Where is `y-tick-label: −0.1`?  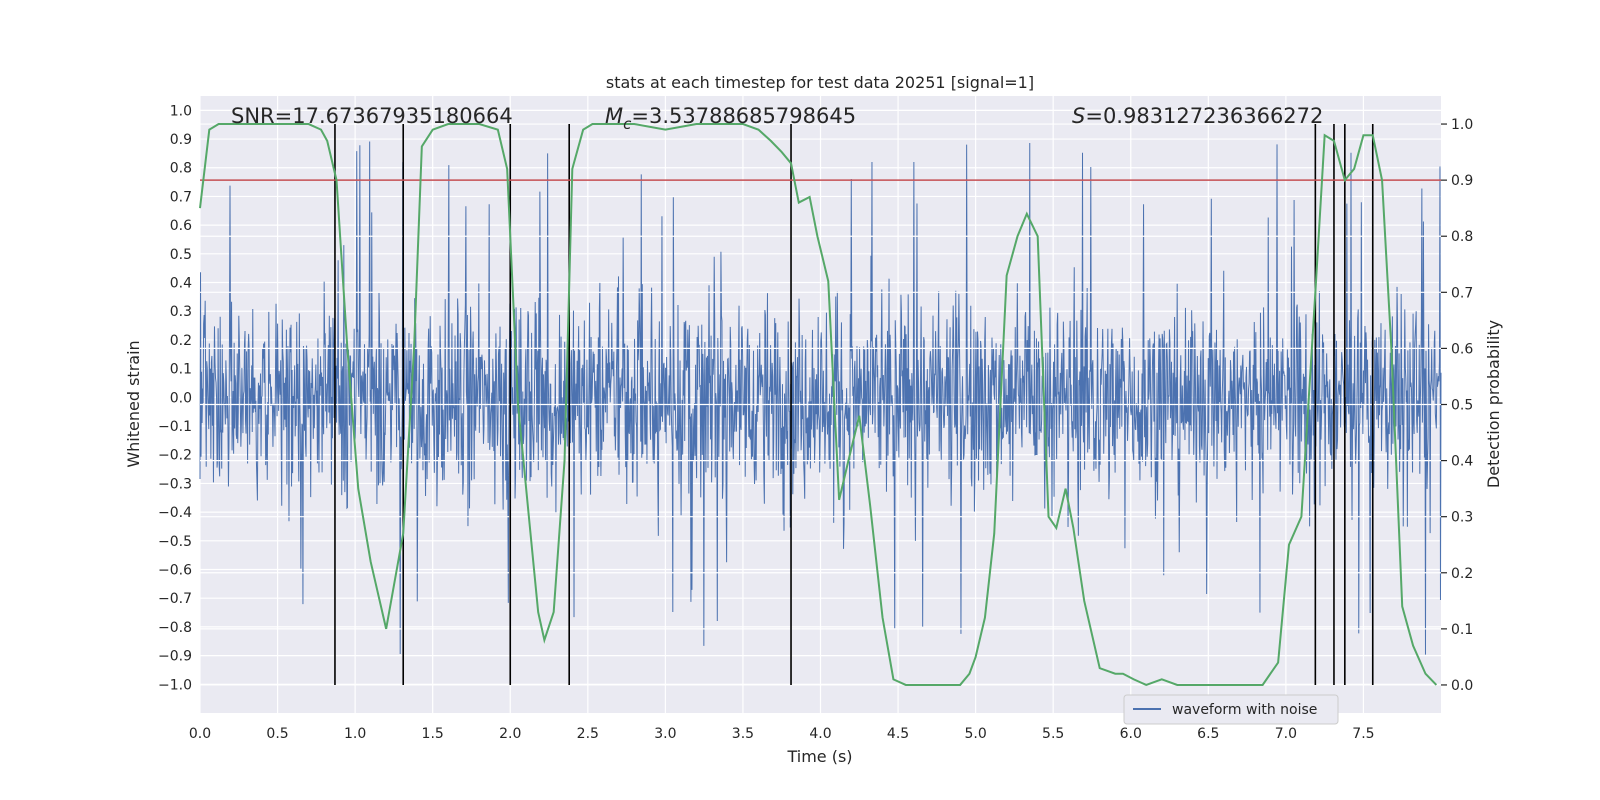
y-tick-label: −0.1 is located at coordinates (175, 427).